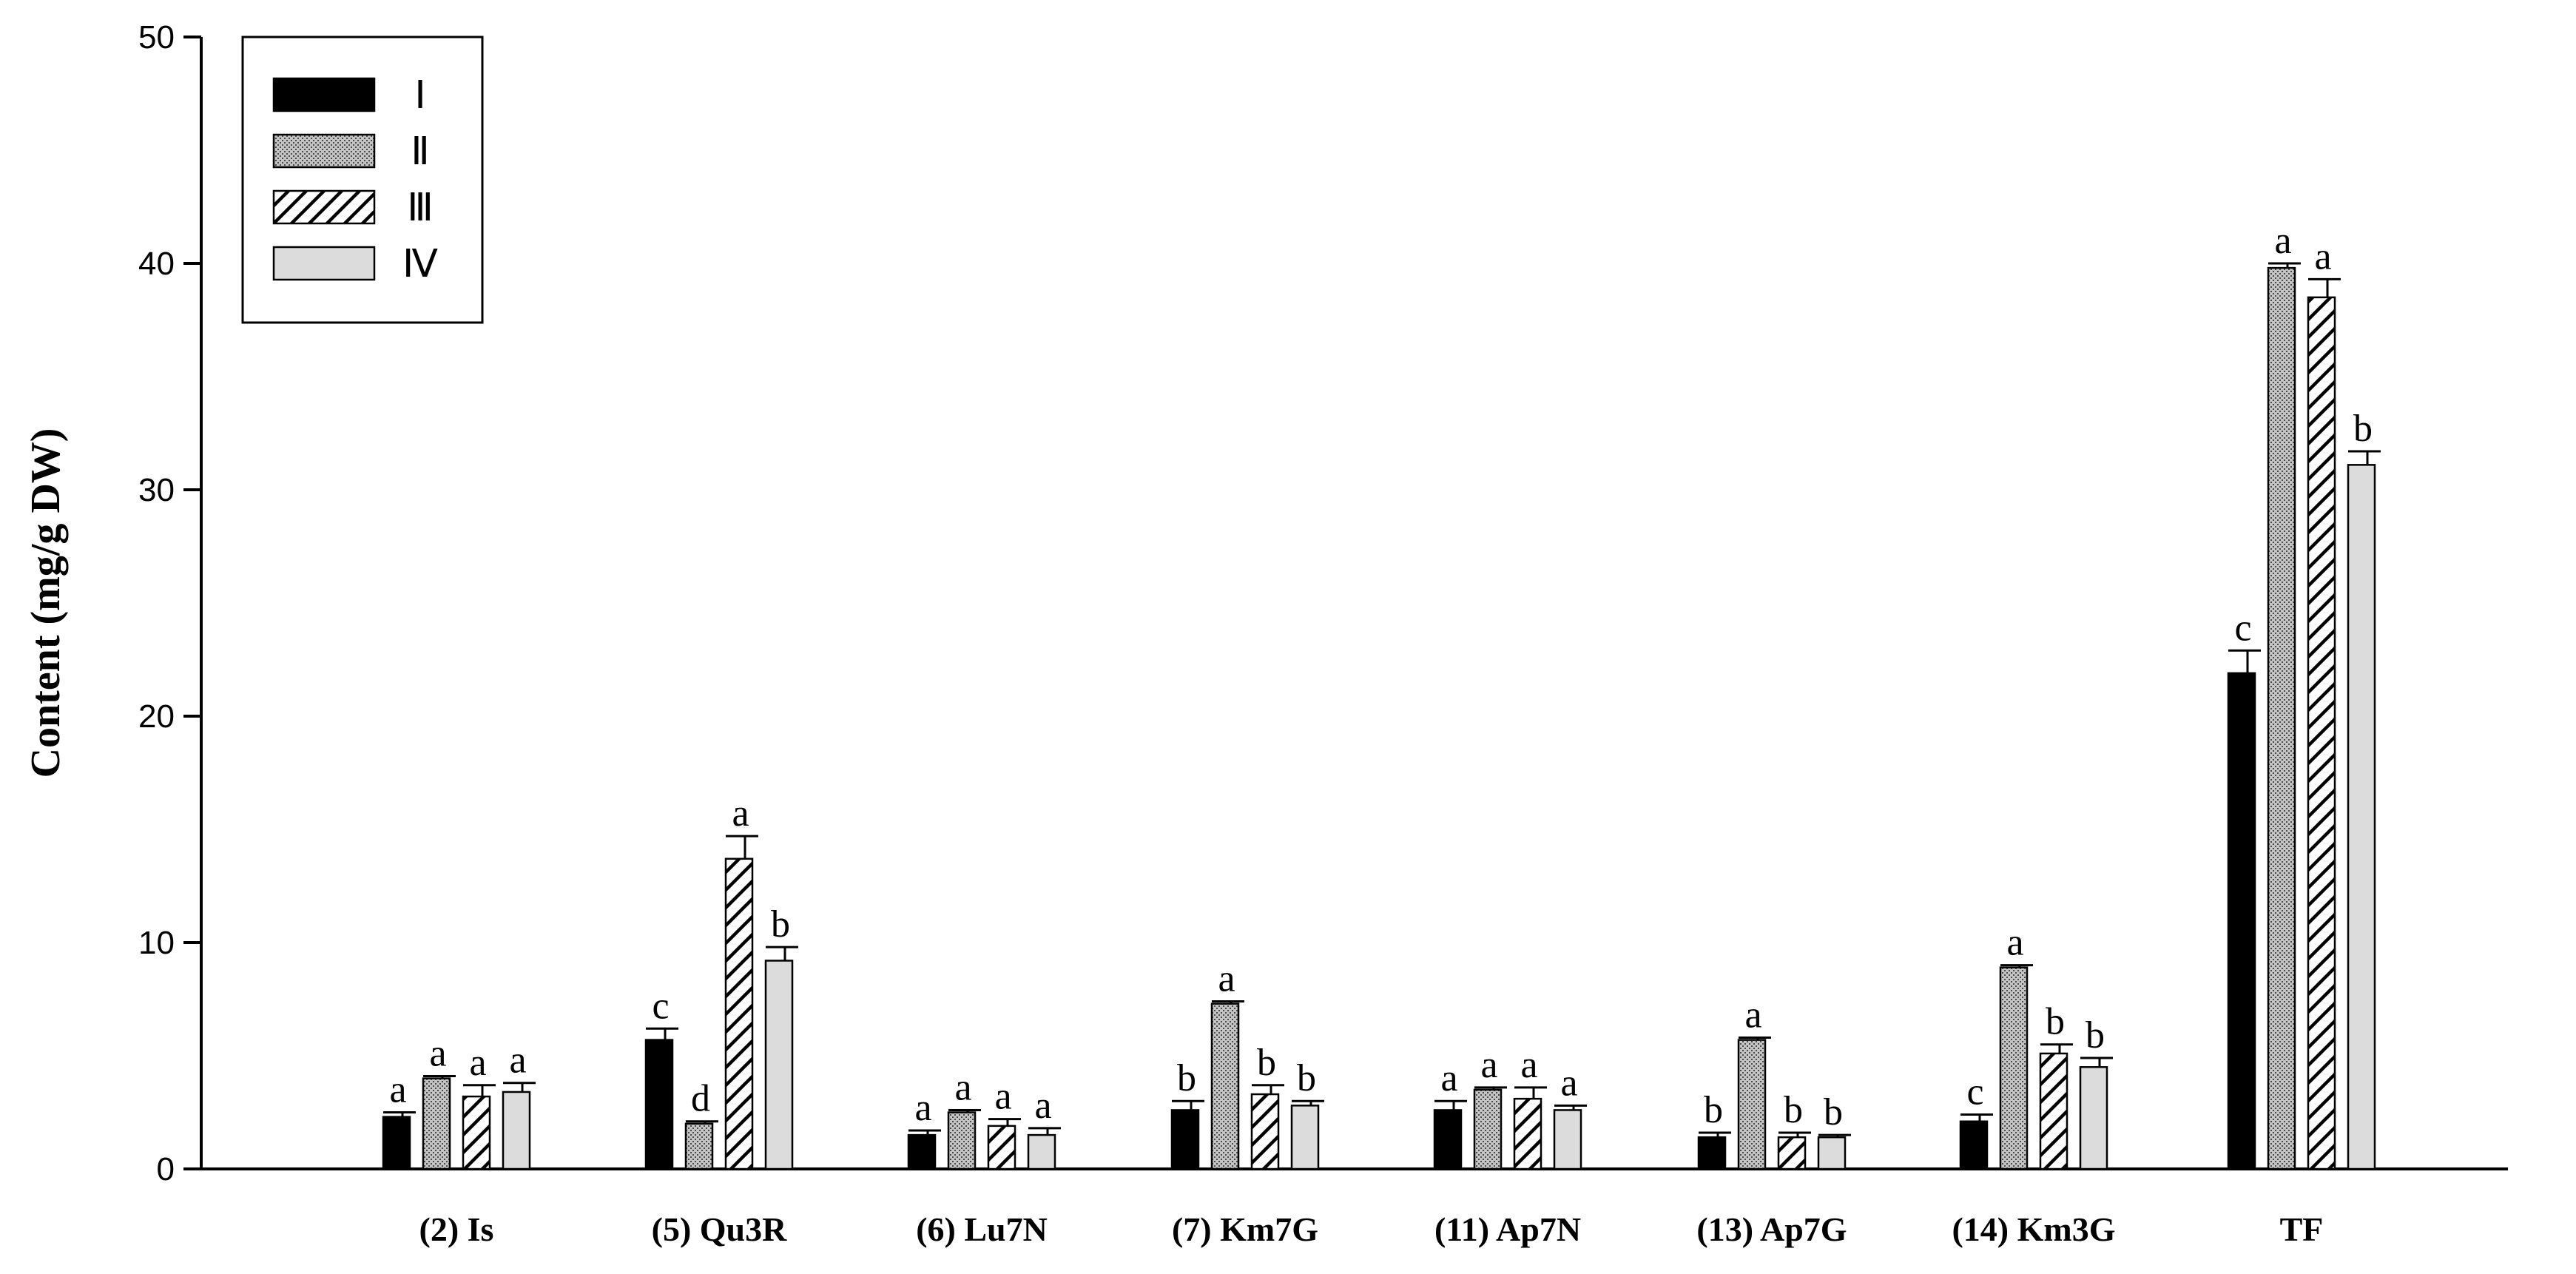  Describe the element at coordinates (420, 152) in the screenshot. I see `legend-label: Ⅱ` at that location.